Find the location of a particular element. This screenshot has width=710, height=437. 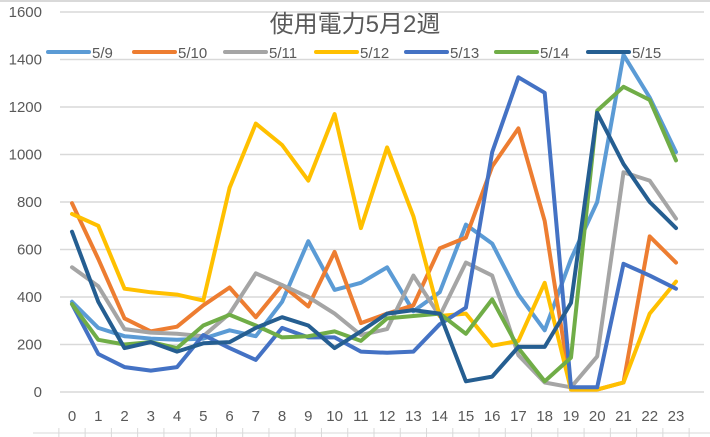

x-axis-ticks: 0 1 2 3 4 5 6 7 8 9 10 11 12 13 14 15 16 17 18 19 20 21 22 23 is located at coordinates (371, 422).